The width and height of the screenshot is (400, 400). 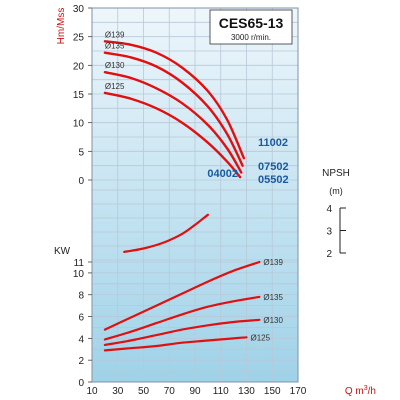 I want to click on x-tick-label-30: 30, so click(x=118, y=391).